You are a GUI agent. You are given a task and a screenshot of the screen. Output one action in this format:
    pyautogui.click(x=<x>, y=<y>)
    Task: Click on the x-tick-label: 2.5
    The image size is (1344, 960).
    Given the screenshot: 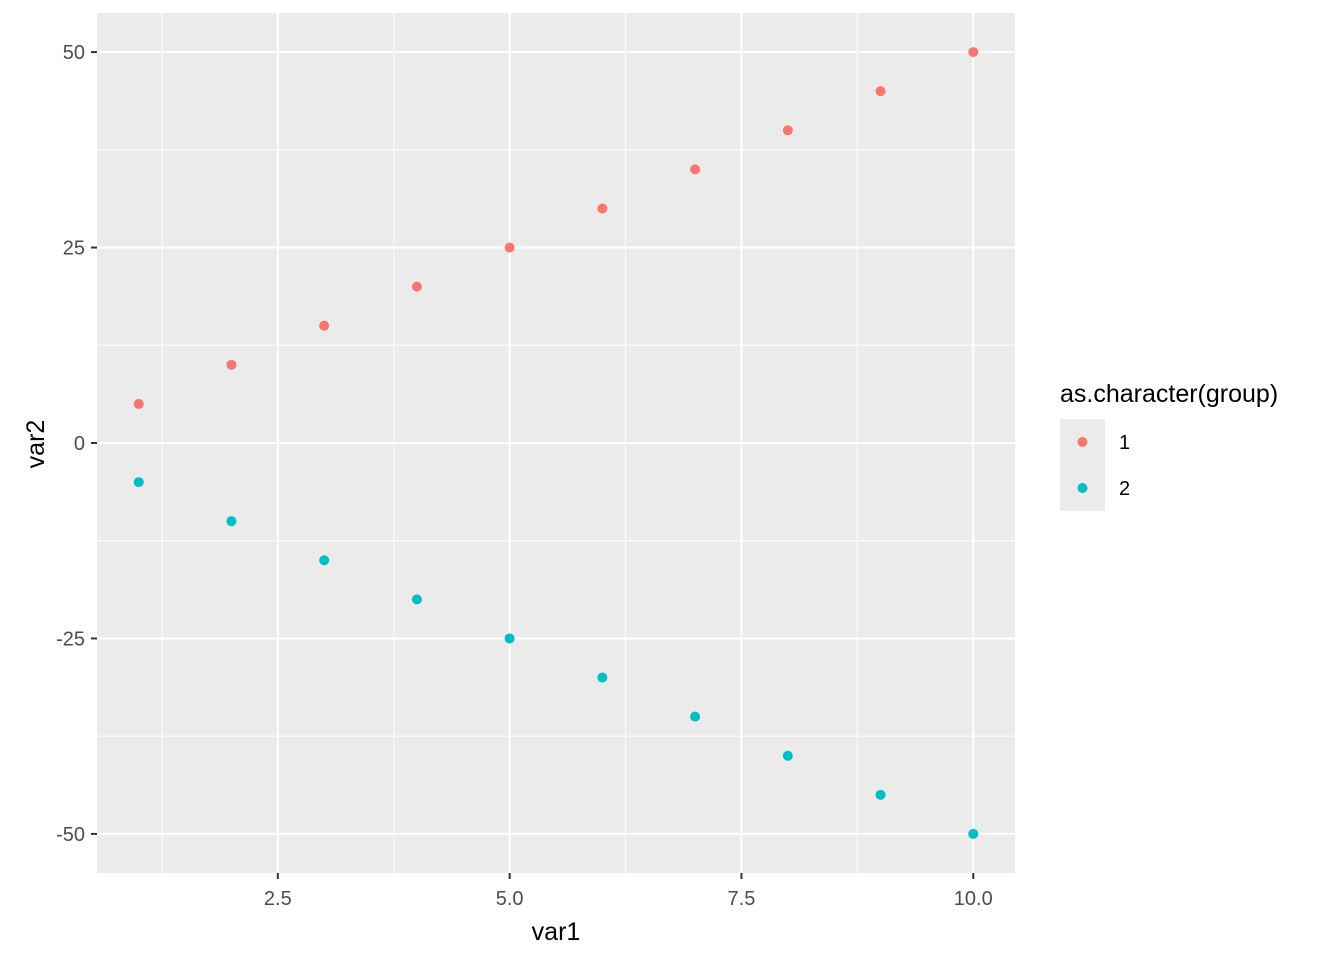 What is the action you would take?
    pyautogui.click(x=278, y=899)
    